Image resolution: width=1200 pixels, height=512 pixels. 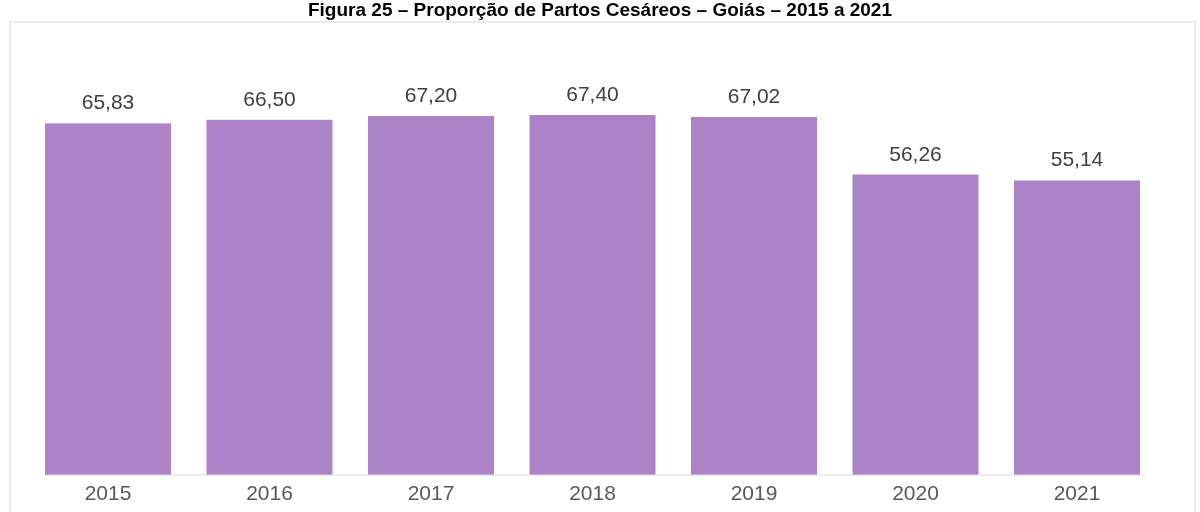 I want to click on data-label: 55,14, so click(x=1077, y=159).